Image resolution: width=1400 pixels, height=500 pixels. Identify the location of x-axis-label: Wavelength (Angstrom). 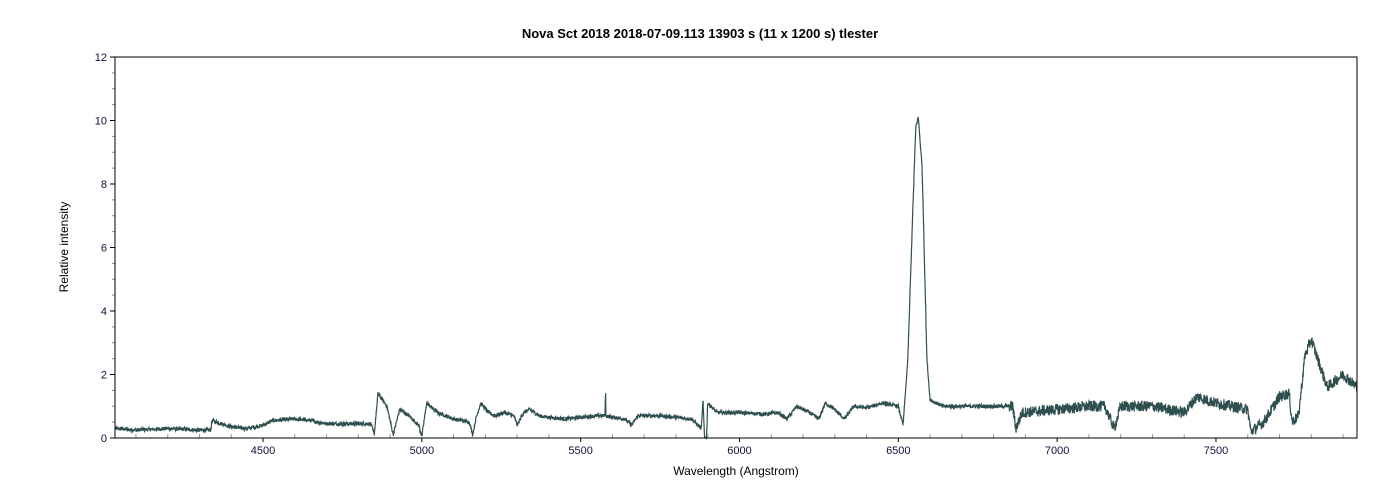
(736, 471).